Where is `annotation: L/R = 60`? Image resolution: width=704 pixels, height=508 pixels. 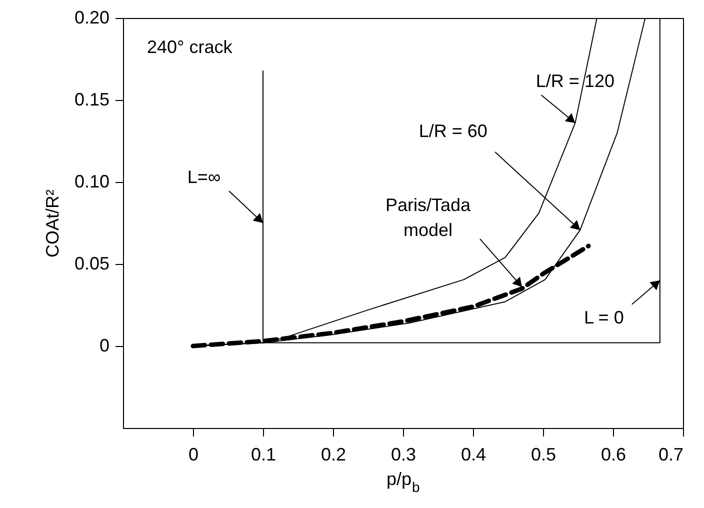
annotation: L/R = 60 is located at coordinates (453, 131).